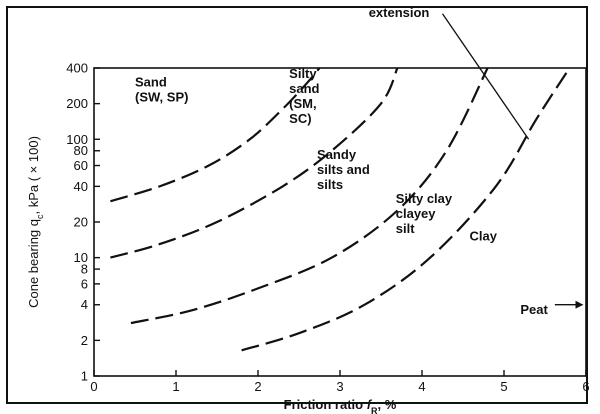 The width and height of the screenshot is (600, 414). I want to click on y-tick-label: 400, so click(77, 68).